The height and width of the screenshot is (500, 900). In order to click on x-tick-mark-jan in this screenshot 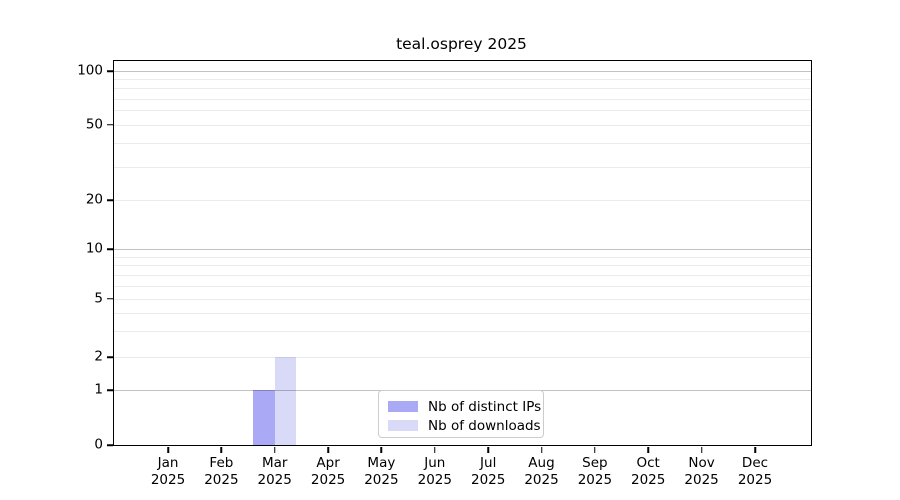, I will do `click(168, 449)`.